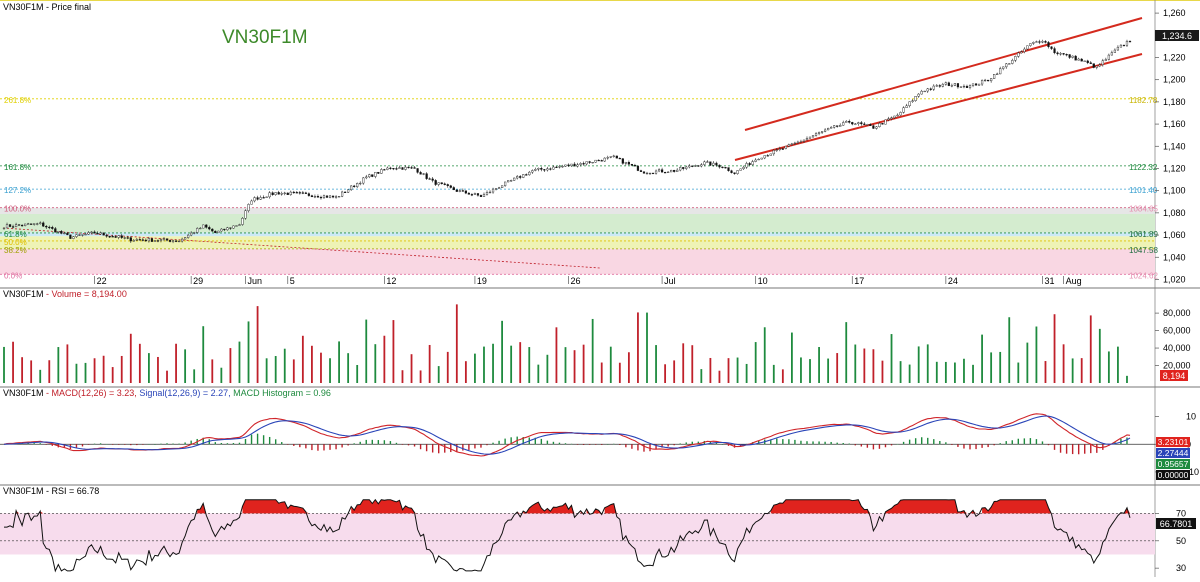  What do you see at coordinates (567, 535) in the screenshot?
I see `rsi-line` at bounding box center [567, 535].